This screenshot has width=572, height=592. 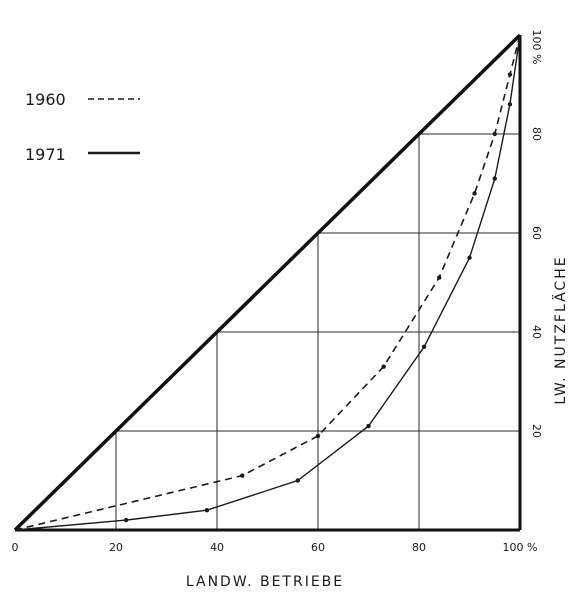 I want to click on y-tick-label-60: 60, so click(x=536, y=233).